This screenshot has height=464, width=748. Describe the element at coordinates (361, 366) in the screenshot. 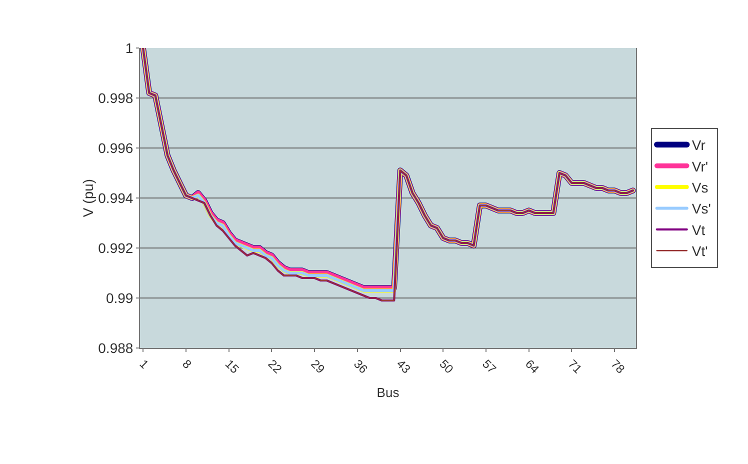

I see `x-tick-label: 36` at that location.